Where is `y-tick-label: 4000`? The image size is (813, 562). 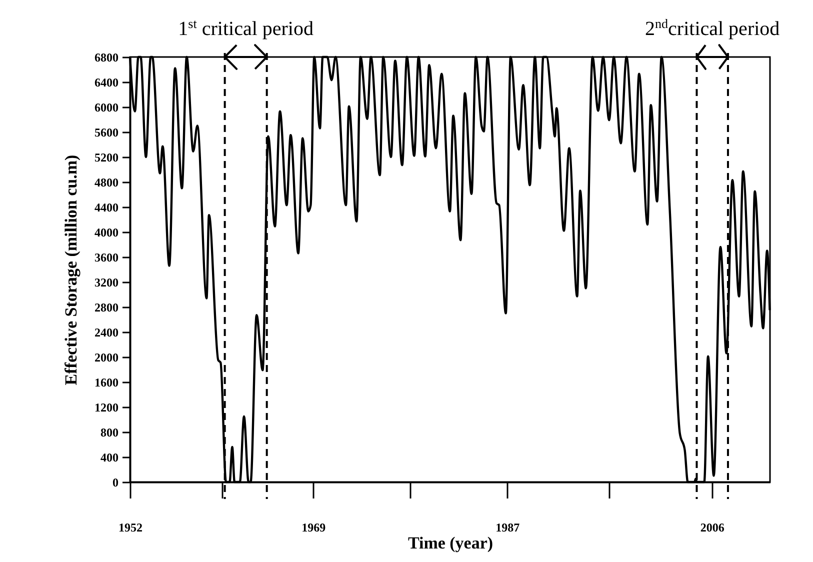 y-tick-label: 4000 is located at coordinates (106, 233).